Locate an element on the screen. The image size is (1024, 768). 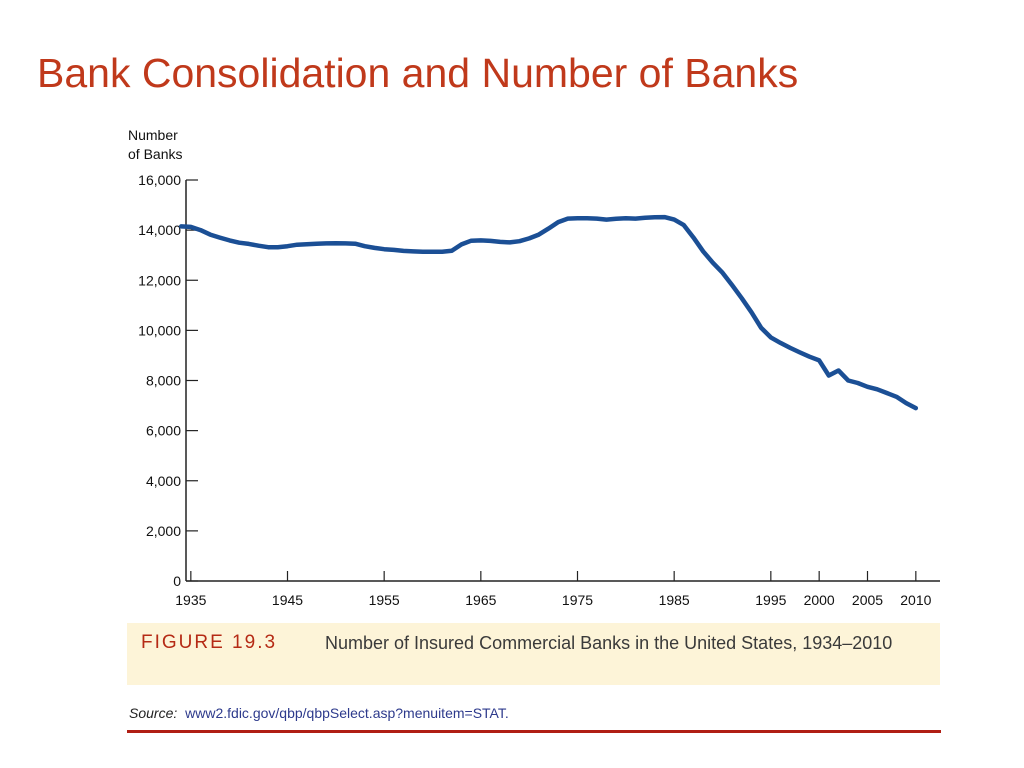
y-tick-label: 0 is located at coordinates (177, 581).